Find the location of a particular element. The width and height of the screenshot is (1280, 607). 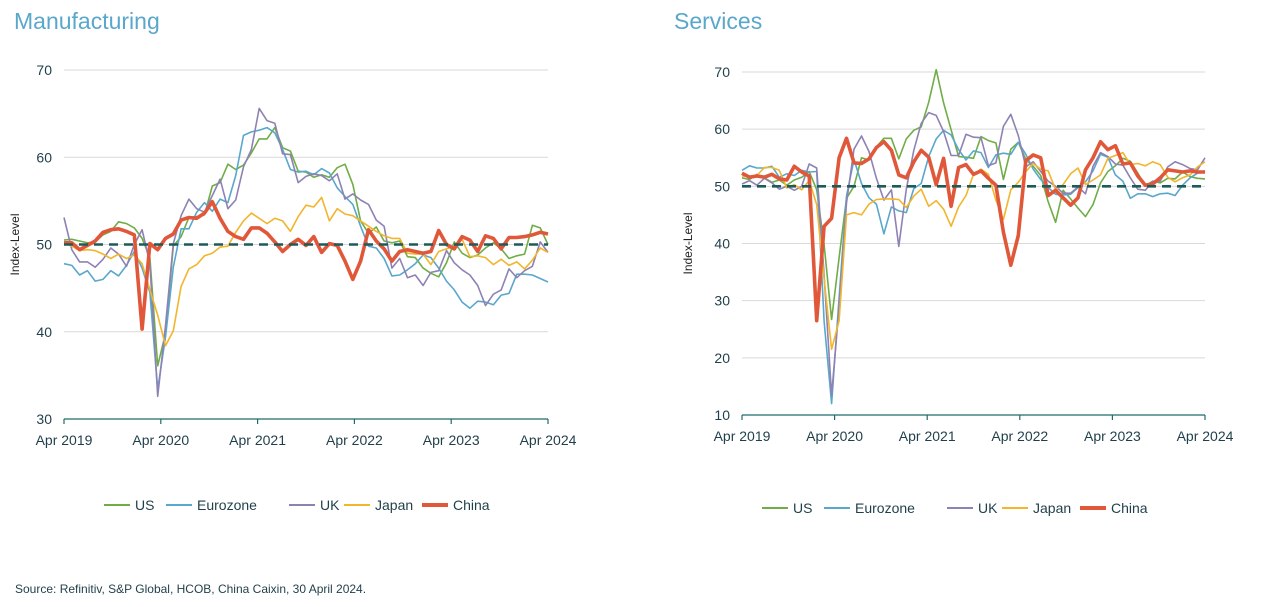

y-tick-label: 10 is located at coordinates (722, 415).